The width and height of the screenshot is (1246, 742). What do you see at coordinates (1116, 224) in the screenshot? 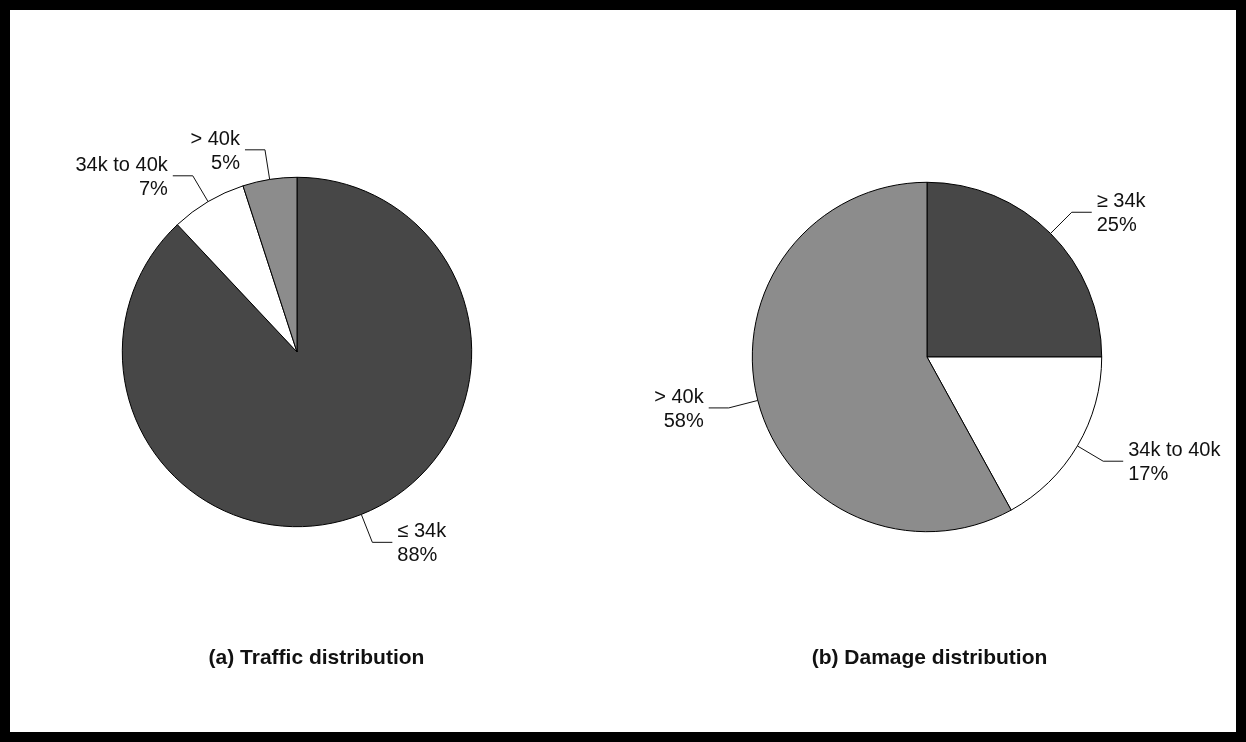
I see `data-label: 25%` at bounding box center [1116, 224].